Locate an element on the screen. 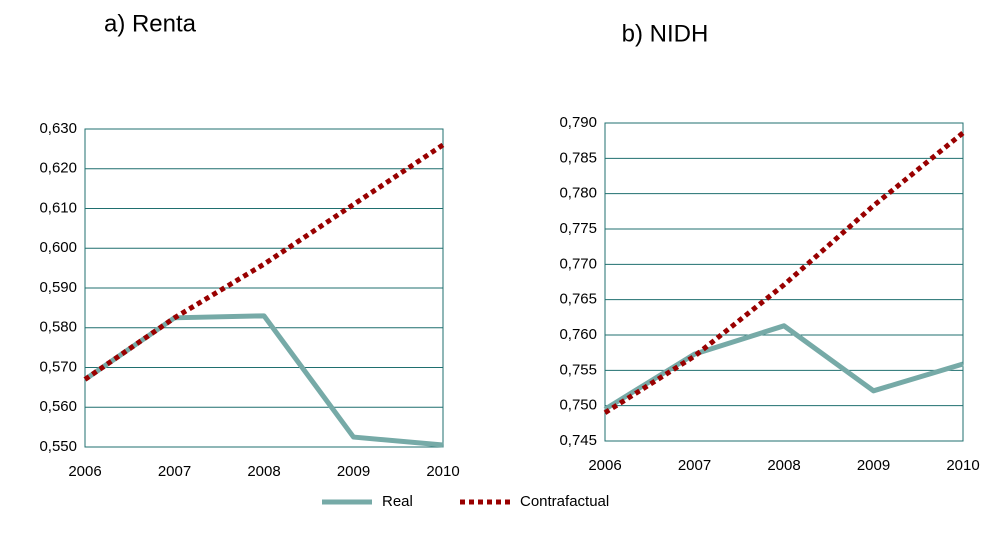 The width and height of the screenshot is (984, 538). y-tick-label: 0,780 is located at coordinates (578, 193).